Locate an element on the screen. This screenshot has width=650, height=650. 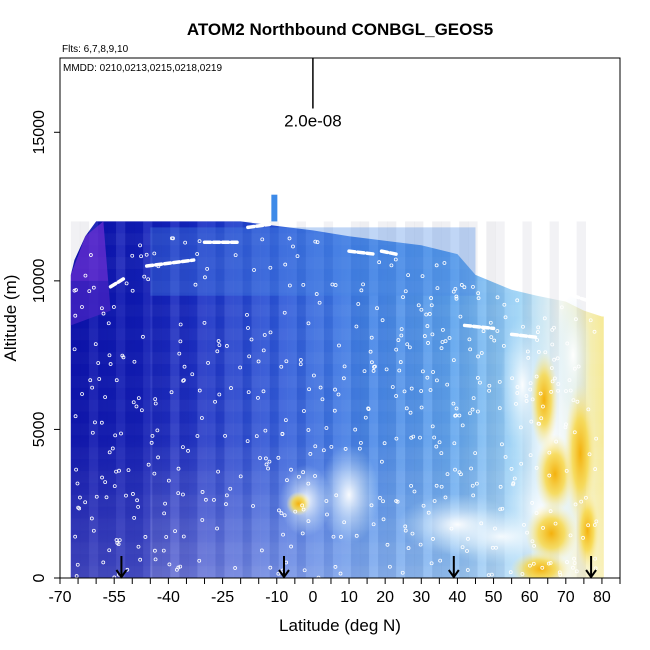
track-segment is located at coordinates (582, 298).